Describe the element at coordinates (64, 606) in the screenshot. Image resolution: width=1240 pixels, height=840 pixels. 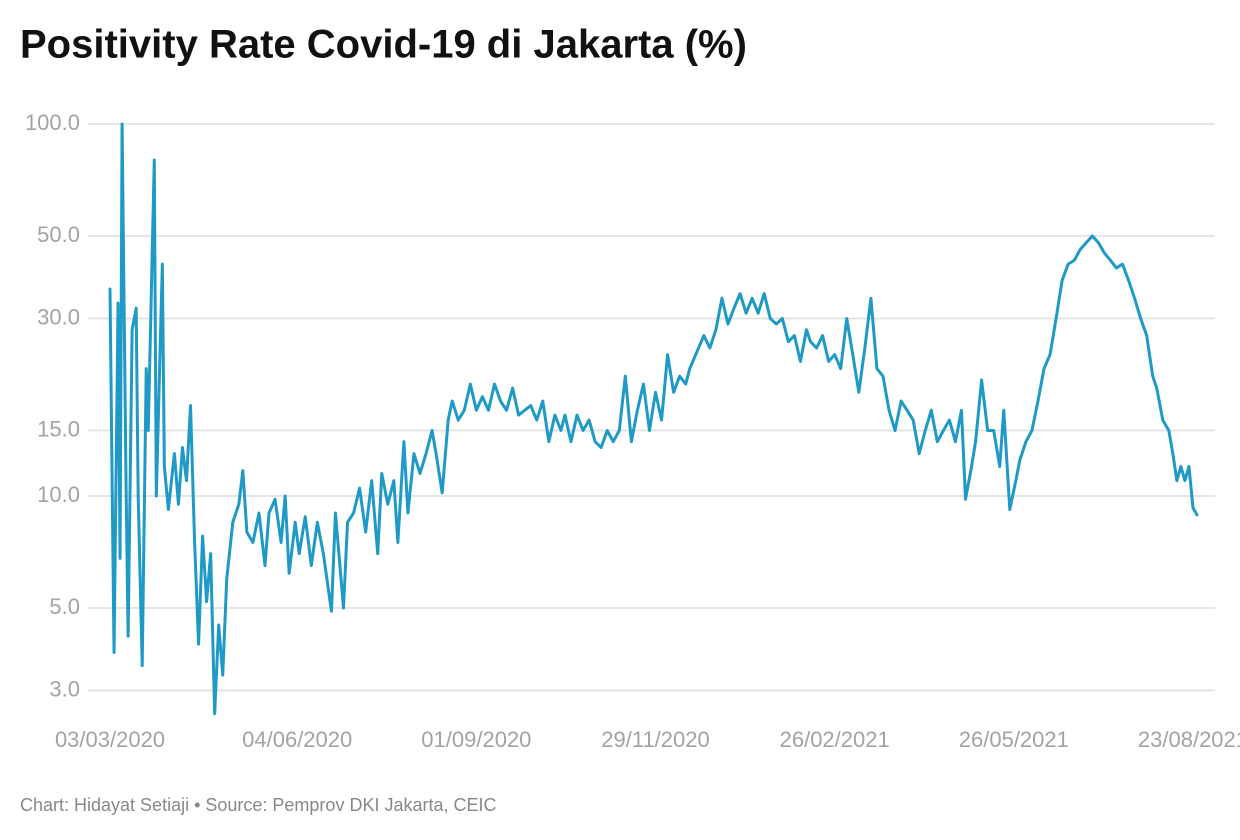
I see `y-tick-label: 5.0` at that location.